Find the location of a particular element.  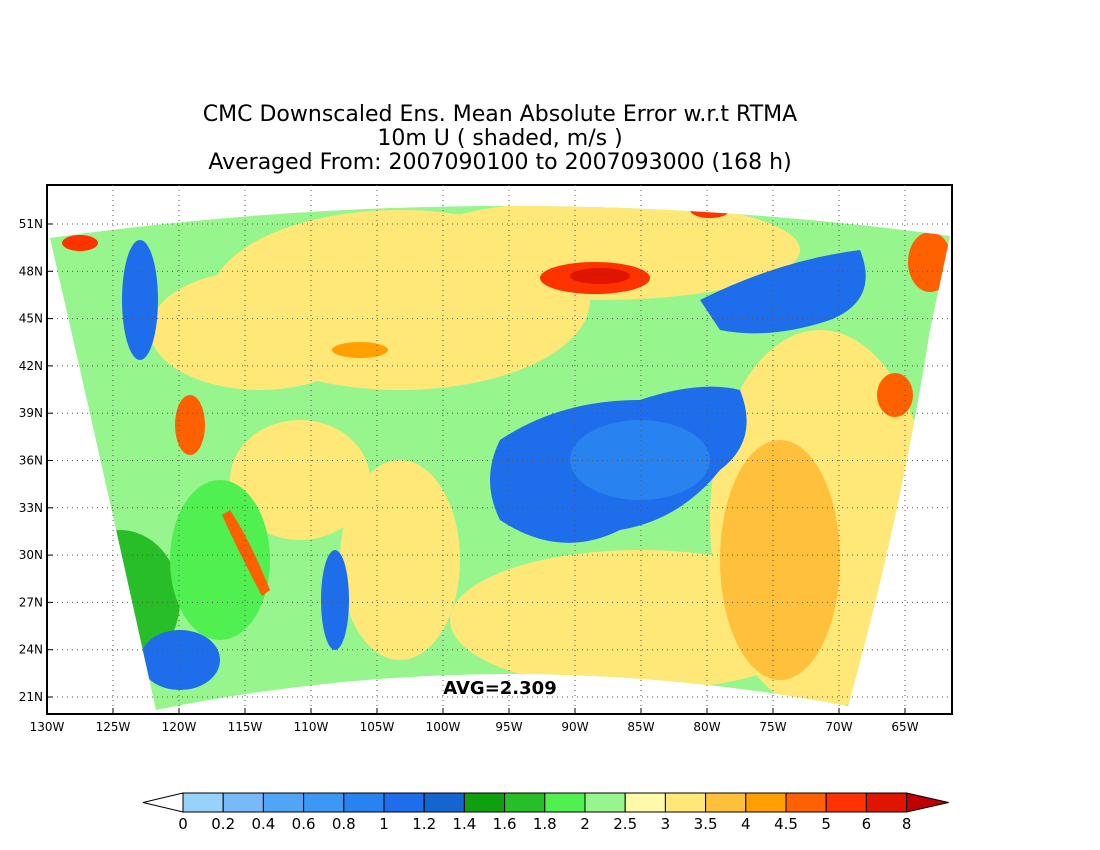

colorbar-label: 1 is located at coordinates (384, 824).